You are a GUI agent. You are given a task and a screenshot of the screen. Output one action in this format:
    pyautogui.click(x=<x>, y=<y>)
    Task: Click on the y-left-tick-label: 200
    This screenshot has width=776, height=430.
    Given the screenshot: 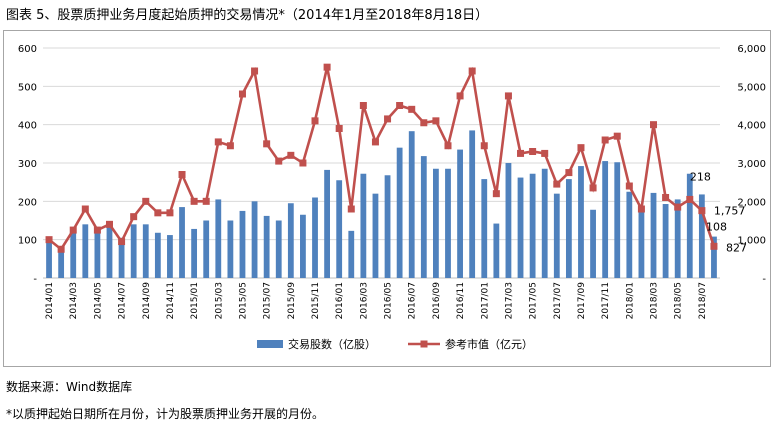 What is the action you would take?
    pyautogui.click(x=27, y=202)
    